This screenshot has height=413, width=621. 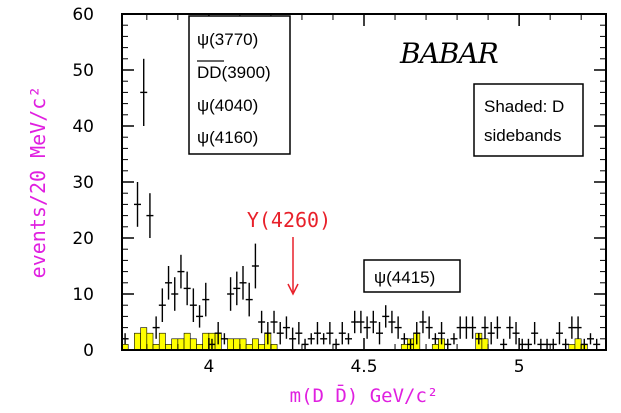 I want to click on y4260-label: Y(4260), so click(x=289, y=220).